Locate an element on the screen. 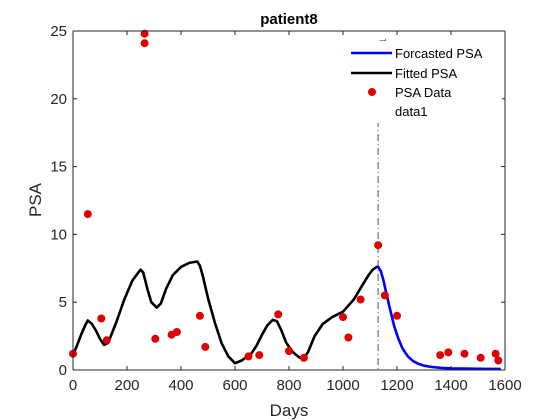 The width and height of the screenshot is (560, 420). legend: Forcasted PSA Fitted PSA PSA Data data1 is located at coordinates (424, 82).